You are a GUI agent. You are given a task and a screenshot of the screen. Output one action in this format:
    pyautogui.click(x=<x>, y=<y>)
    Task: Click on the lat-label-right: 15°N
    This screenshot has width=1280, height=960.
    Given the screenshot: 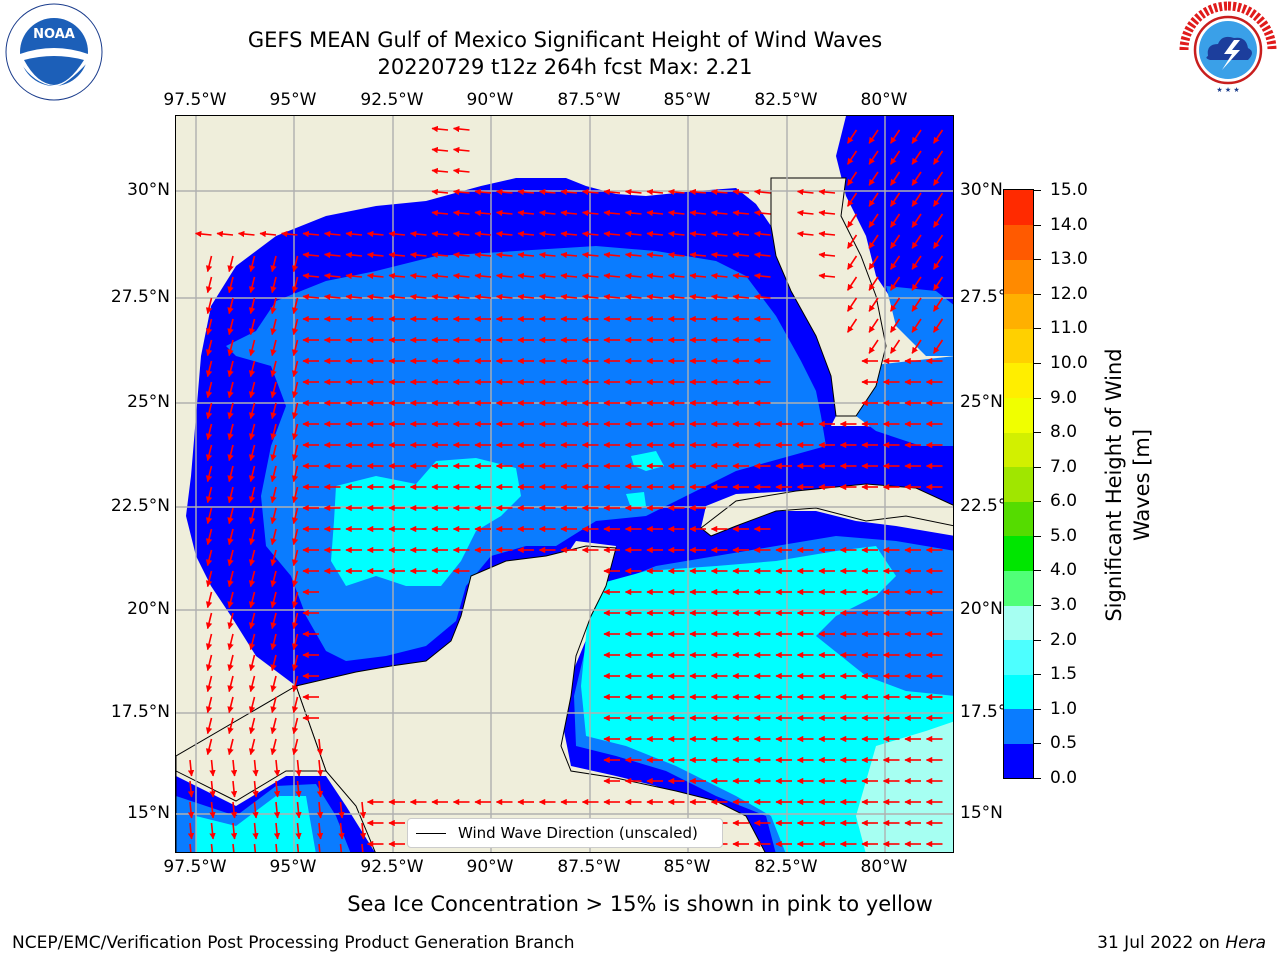 What is the action you would take?
    pyautogui.click(x=981, y=813)
    